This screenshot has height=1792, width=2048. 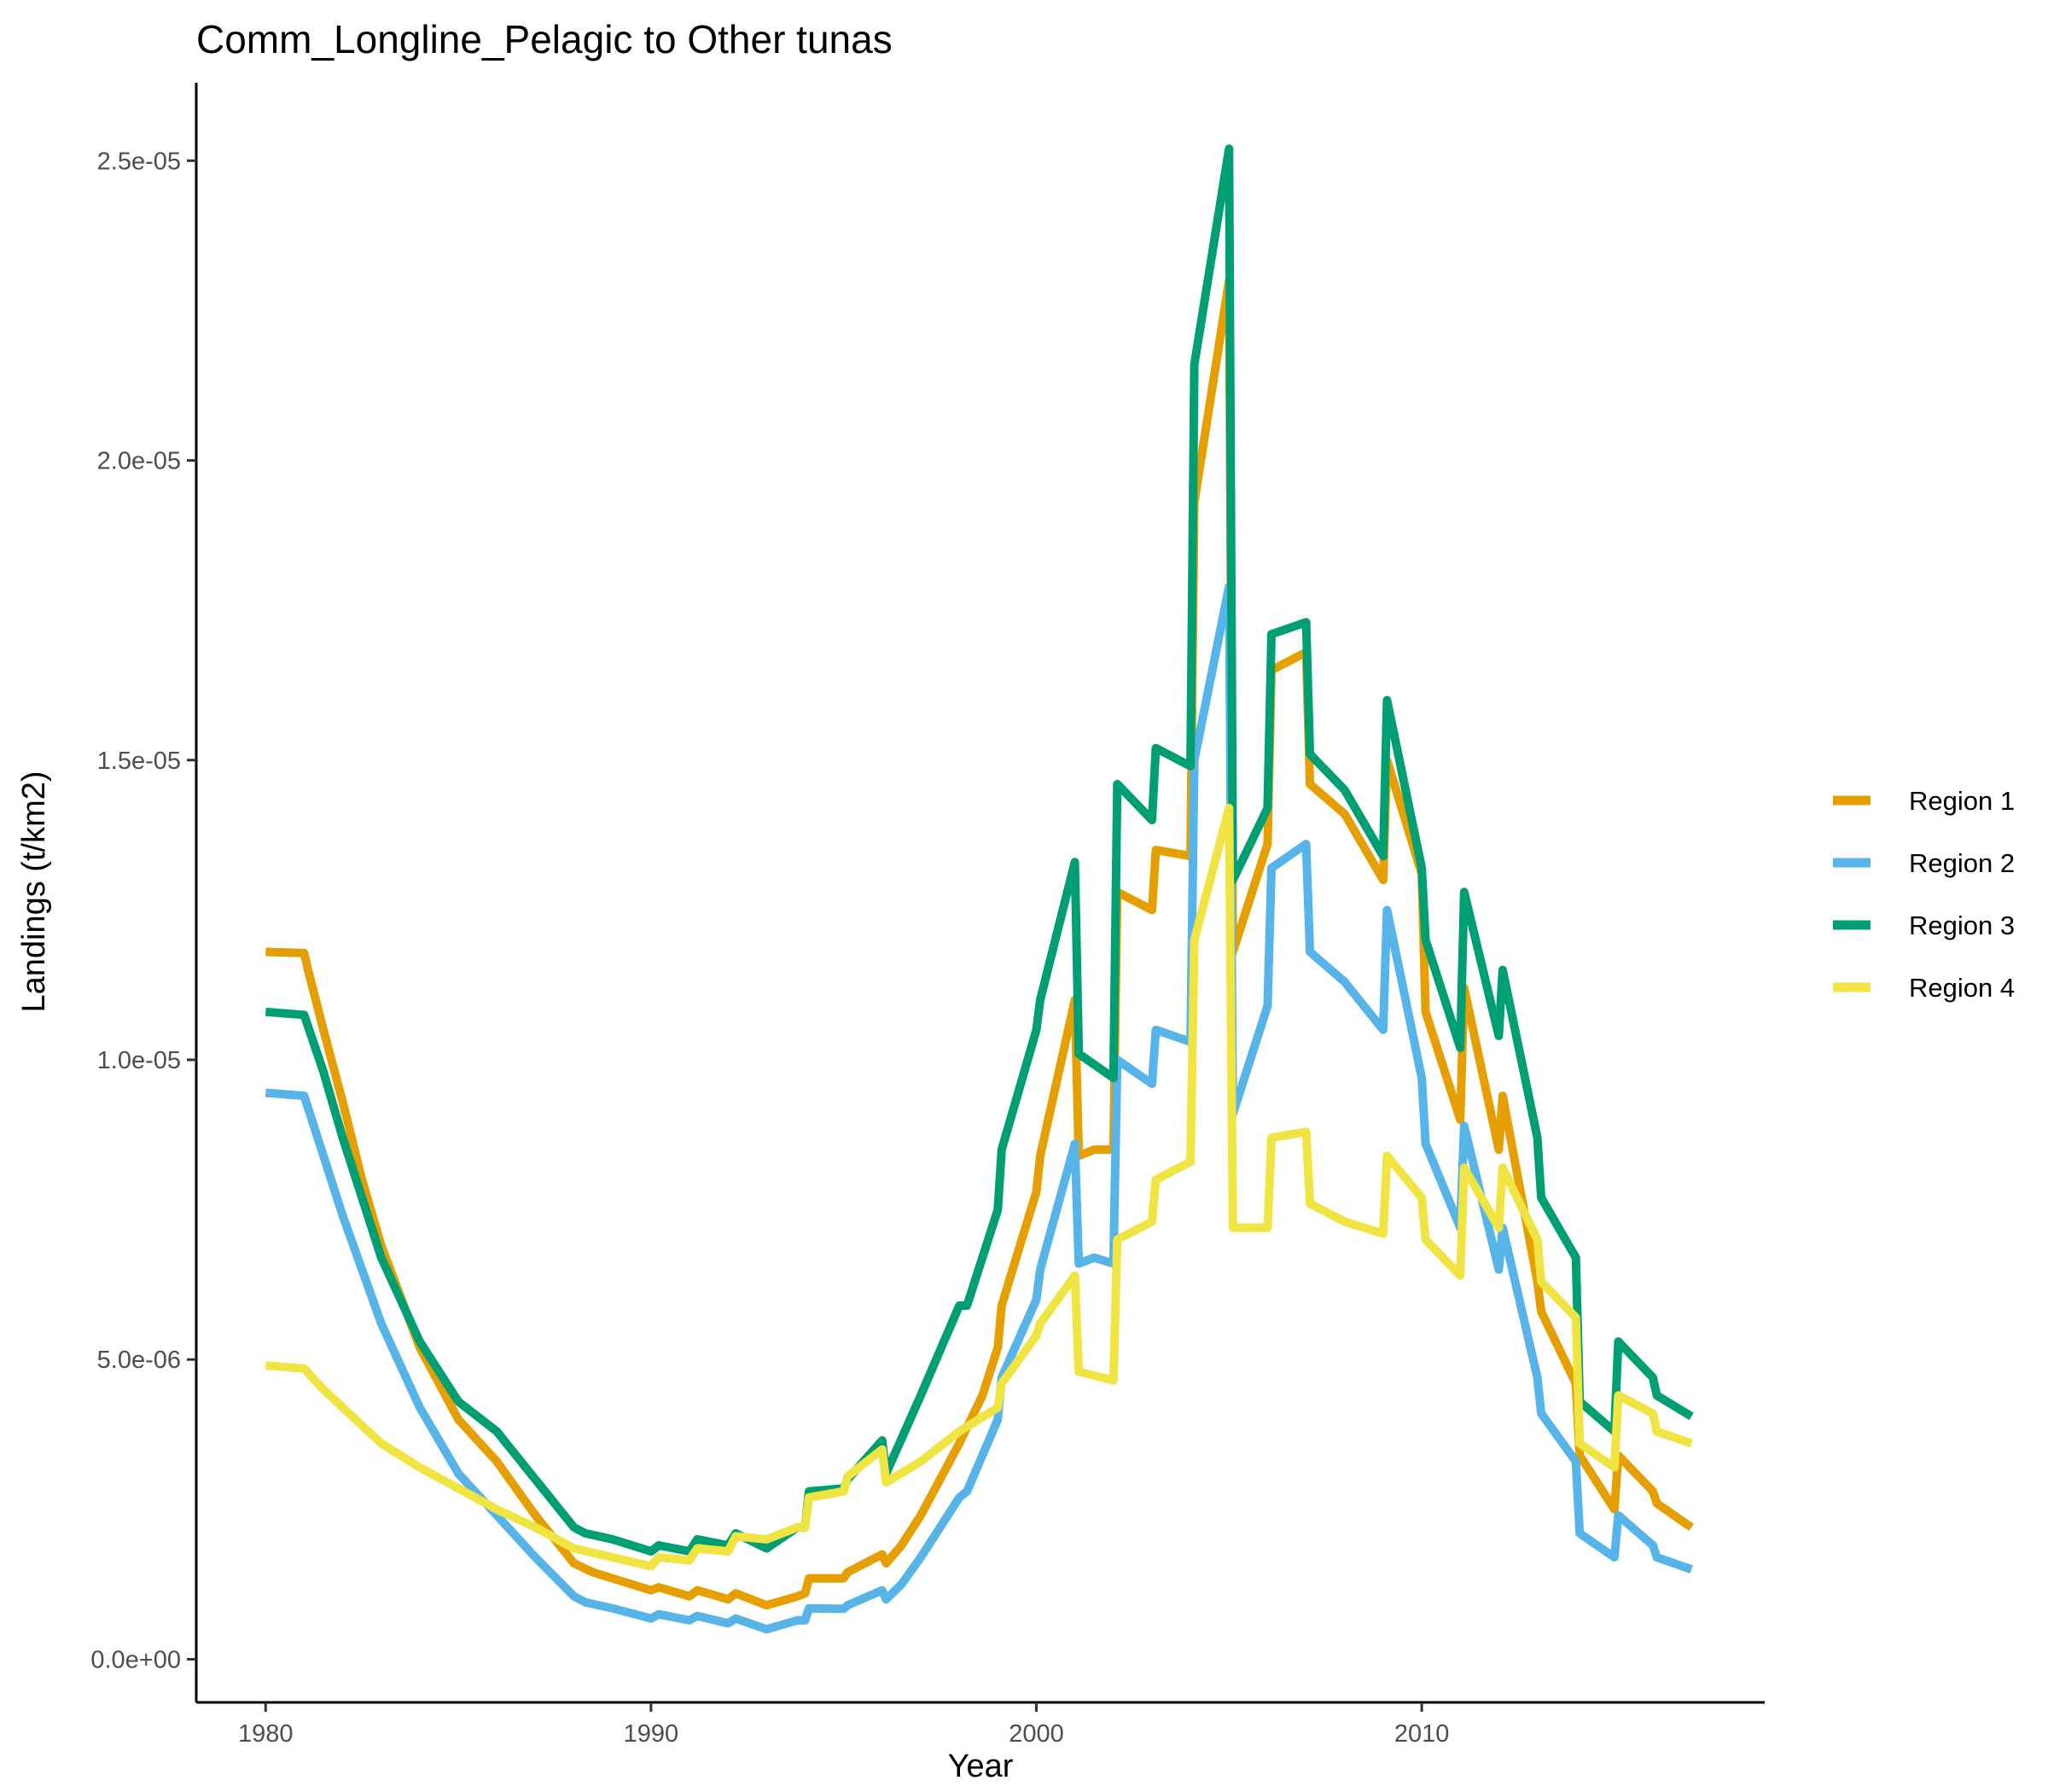 What do you see at coordinates (139, 1060) in the screenshot?
I see `y-tick-label: 1.0e-05` at bounding box center [139, 1060].